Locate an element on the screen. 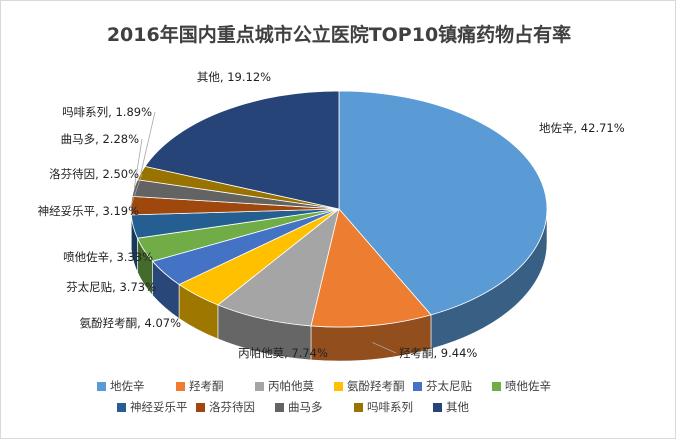 This screenshot has height=440, width=676. data-label-5: 喷他佐辛, 3.33% is located at coordinates (108, 257).